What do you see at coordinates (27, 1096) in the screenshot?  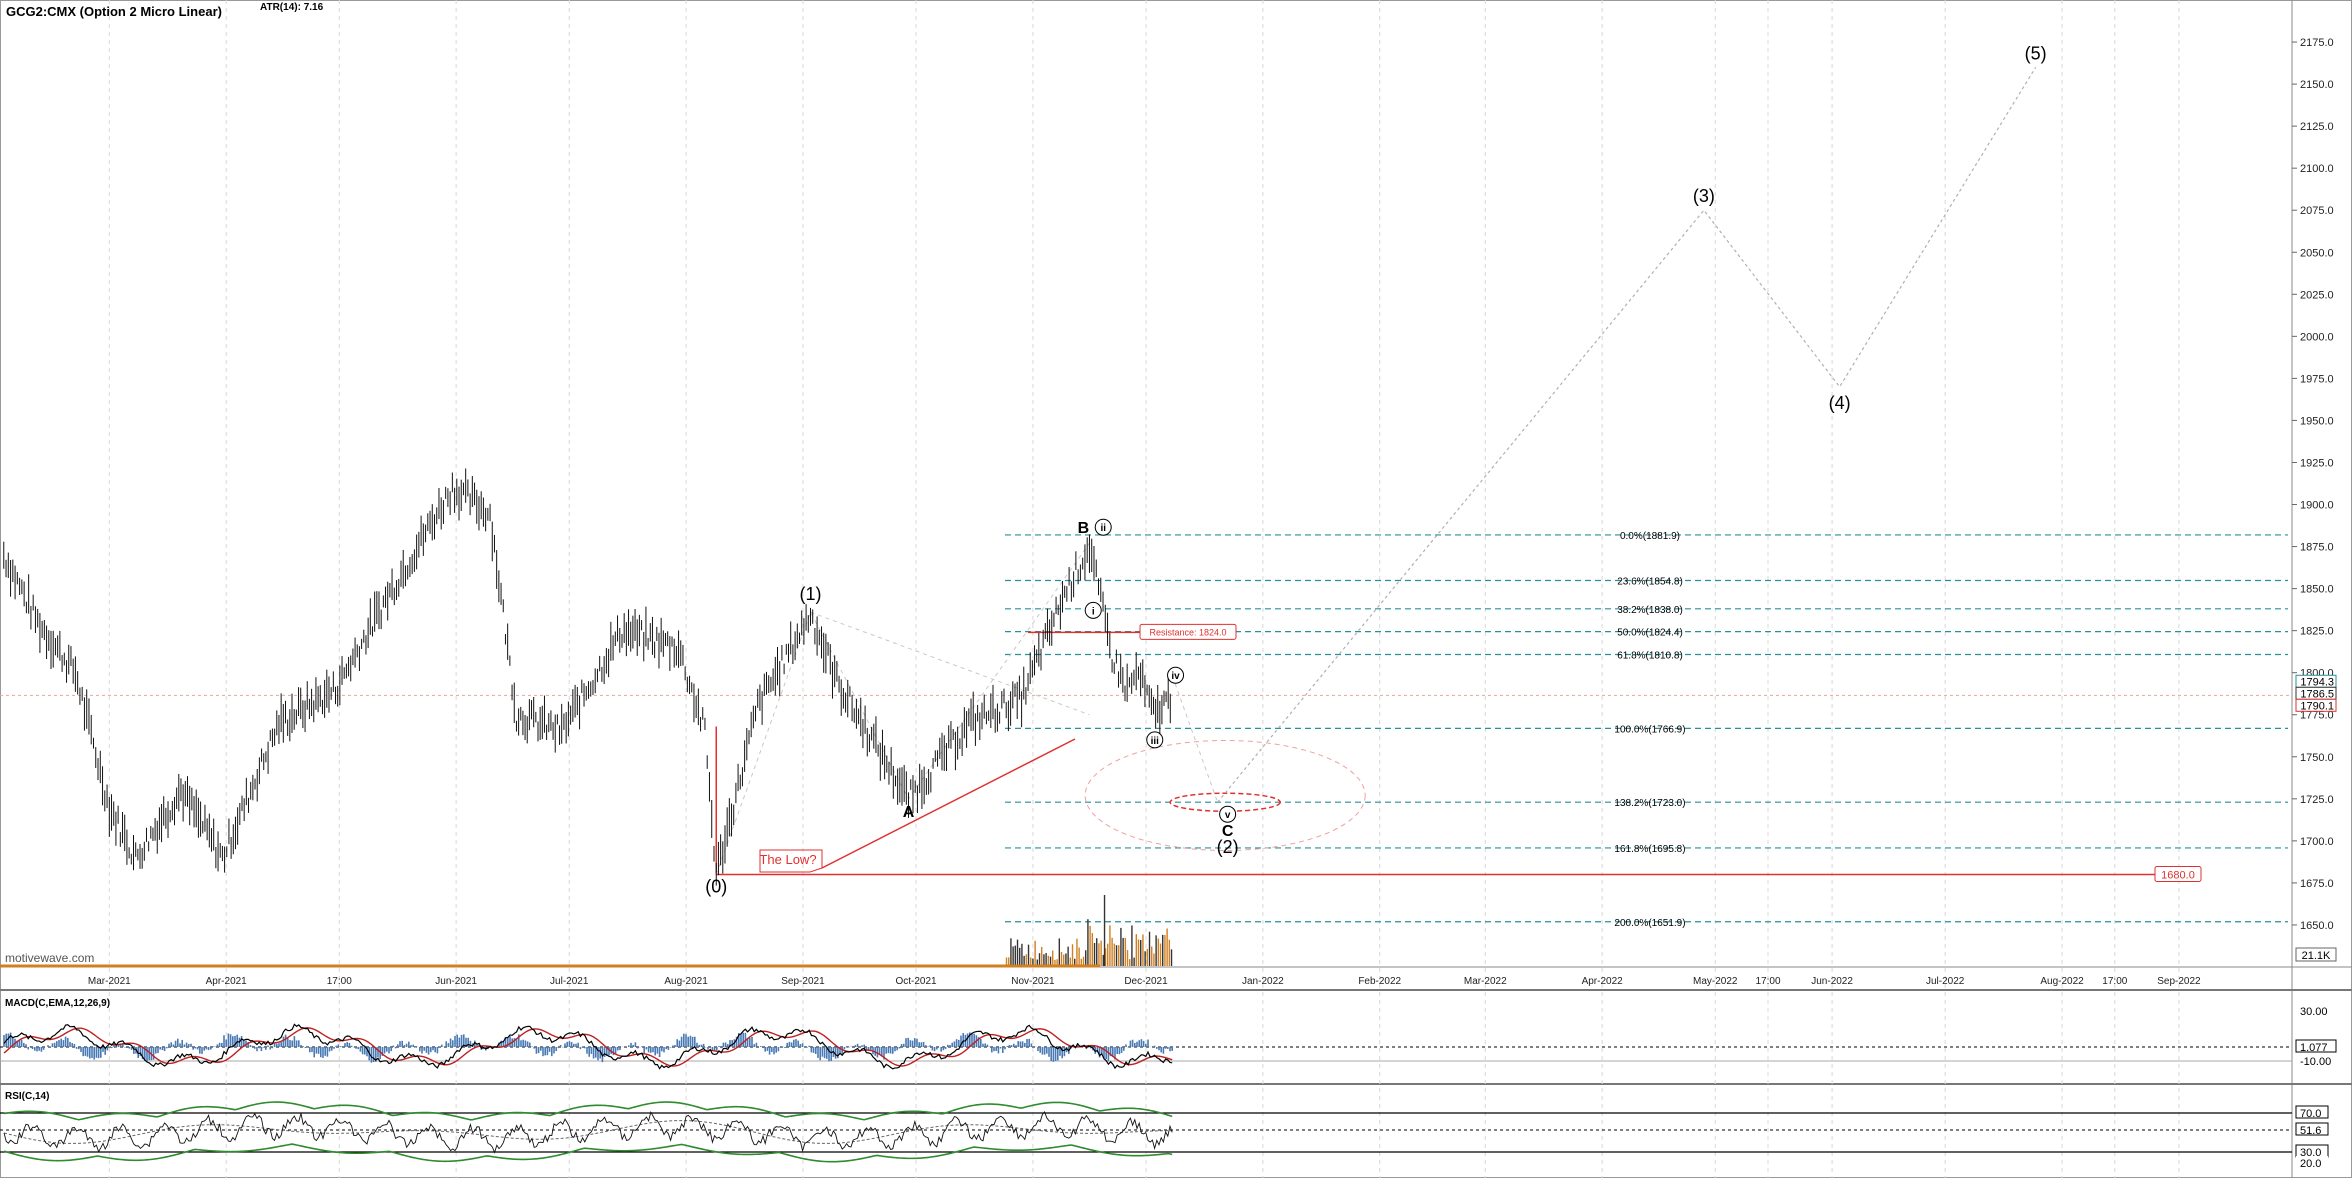 I see `rsi-title: RSI(C,14)` at bounding box center [27, 1096].